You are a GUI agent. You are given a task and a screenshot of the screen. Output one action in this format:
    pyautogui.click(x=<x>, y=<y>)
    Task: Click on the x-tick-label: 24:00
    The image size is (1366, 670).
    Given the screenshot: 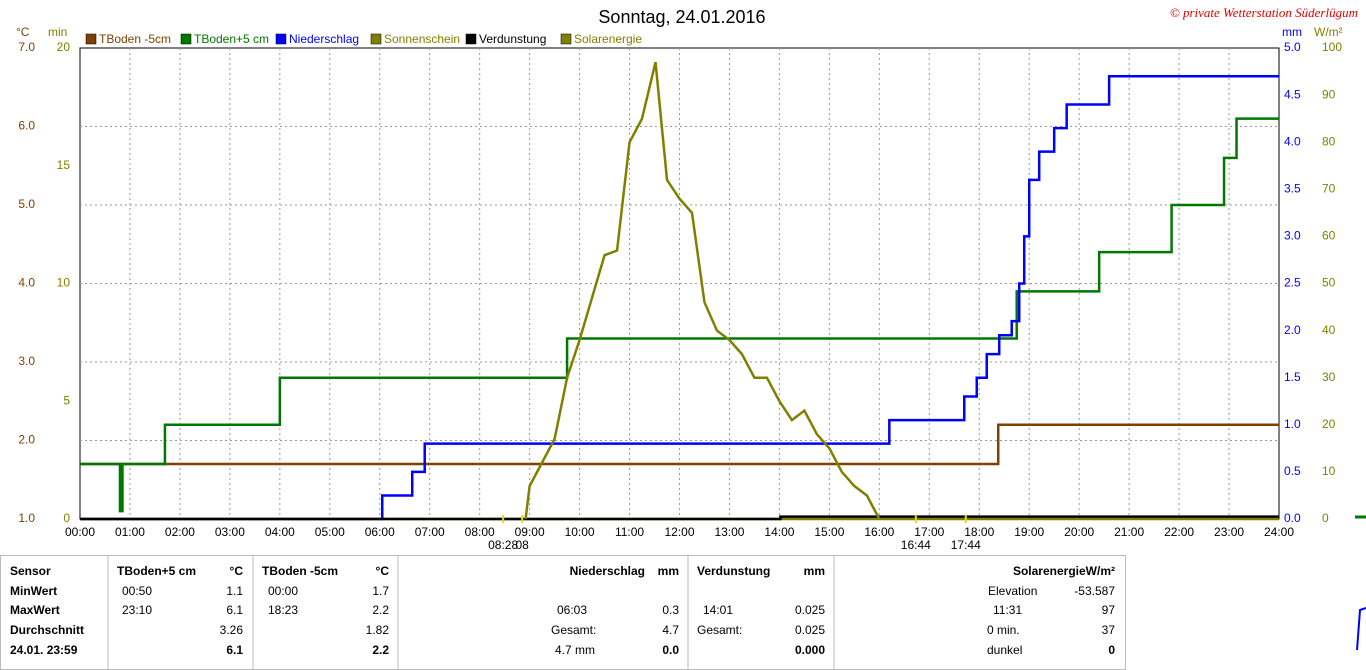 What is the action you would take?
    pyautogui.click(x=1279, y=532)
    